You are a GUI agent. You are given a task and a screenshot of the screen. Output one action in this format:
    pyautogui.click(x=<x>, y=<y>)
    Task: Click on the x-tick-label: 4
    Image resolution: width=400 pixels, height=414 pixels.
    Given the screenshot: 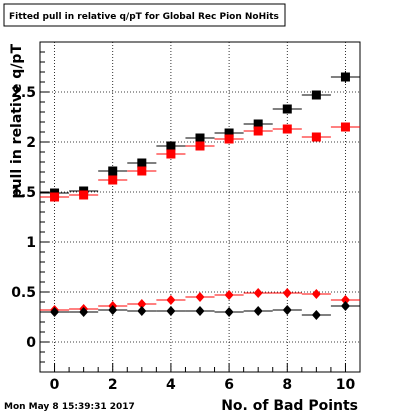 What is the action you would take?
    pyautogui.click(x=171, y=385)
    